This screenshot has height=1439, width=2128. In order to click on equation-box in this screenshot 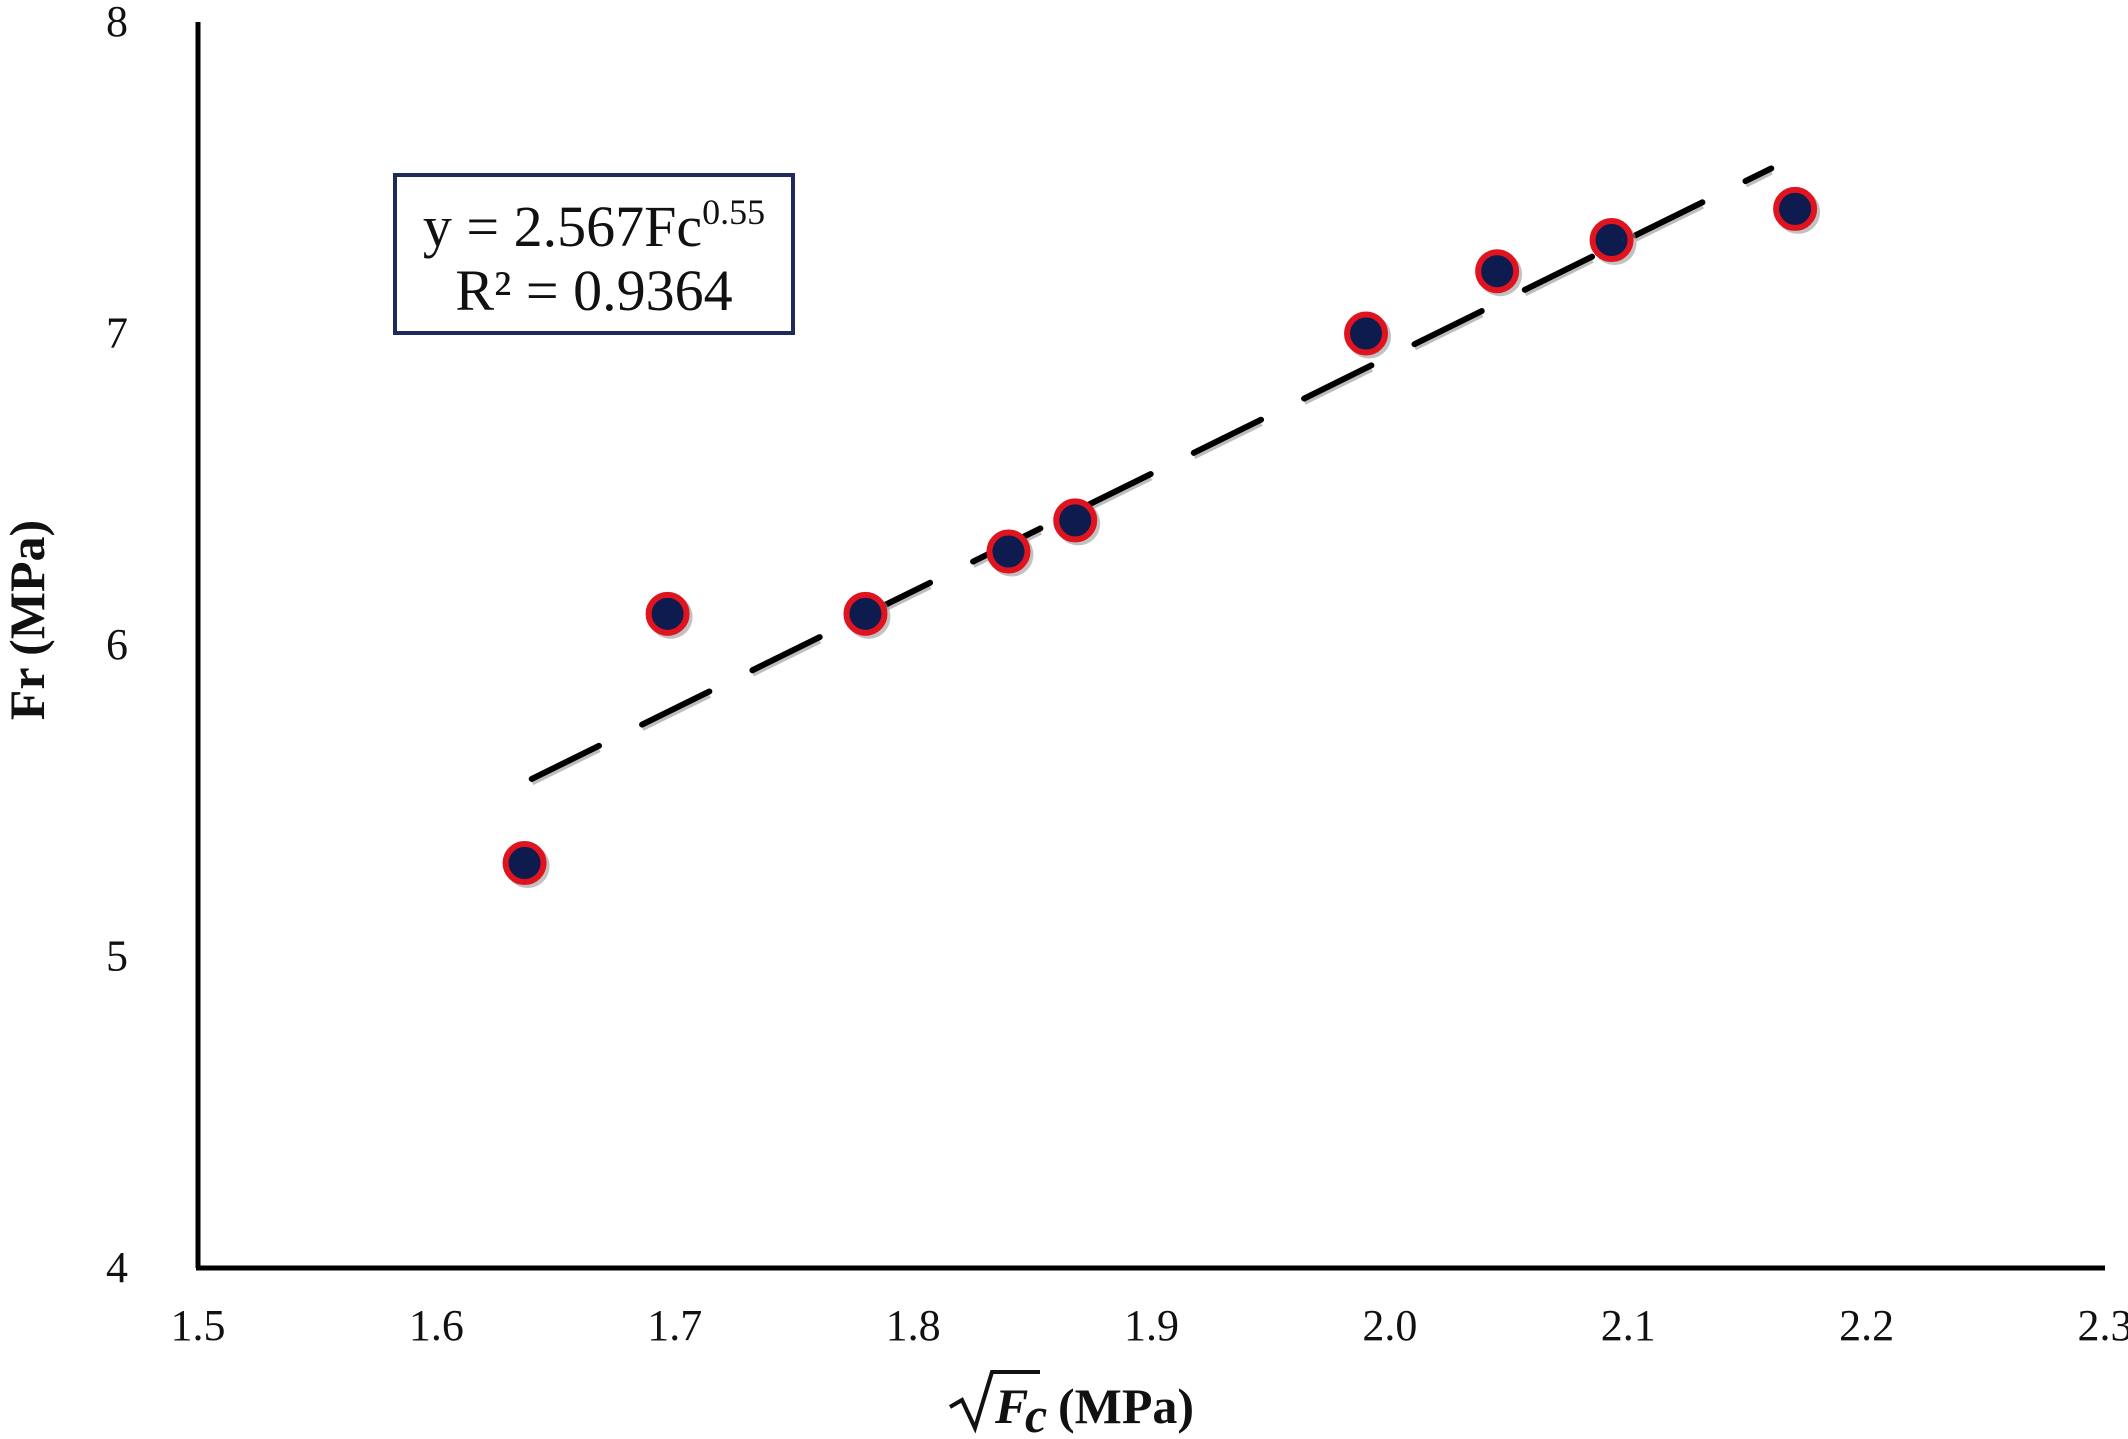, I will do `click(594, 254)`.